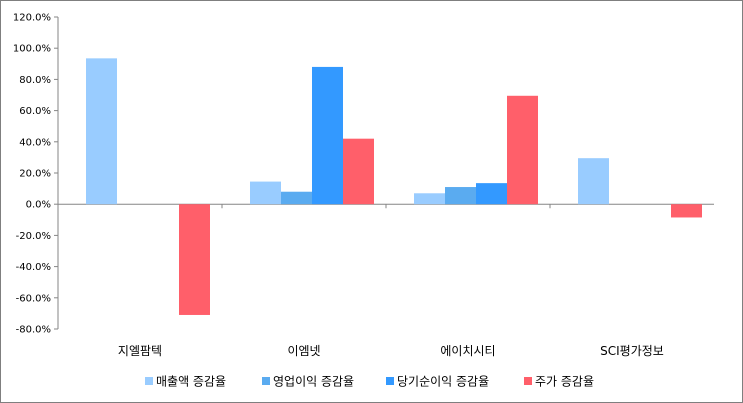 The image size is (743, 403). What do you see at coordinates (33, 330) in the screenshot?
I see `y-tick-label: -80.0%` at bounding box center [33, 330].